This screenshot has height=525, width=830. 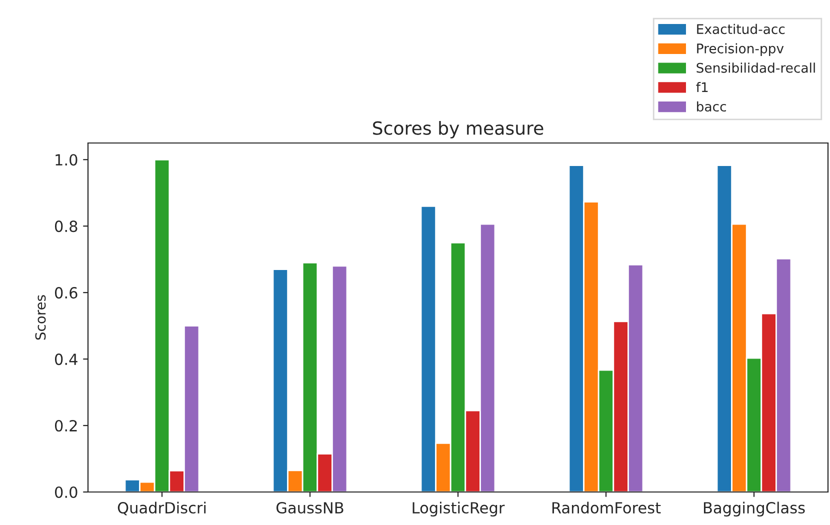 What do you see at coordinates (66, 293) in the screenshot?
I see `y-tick-label: 0.6` at bounding box center [66, 293].